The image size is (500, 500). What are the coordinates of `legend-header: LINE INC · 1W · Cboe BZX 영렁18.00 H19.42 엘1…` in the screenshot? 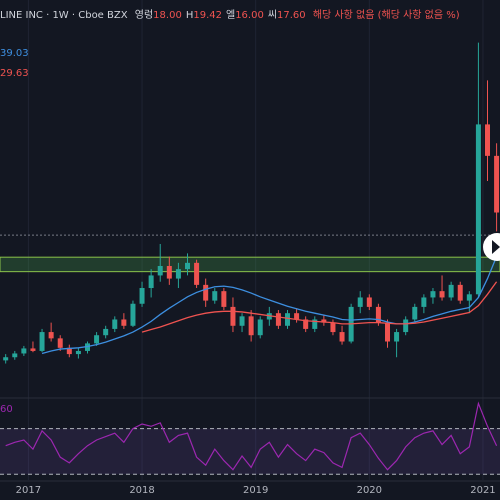 It's located at (230, 13).